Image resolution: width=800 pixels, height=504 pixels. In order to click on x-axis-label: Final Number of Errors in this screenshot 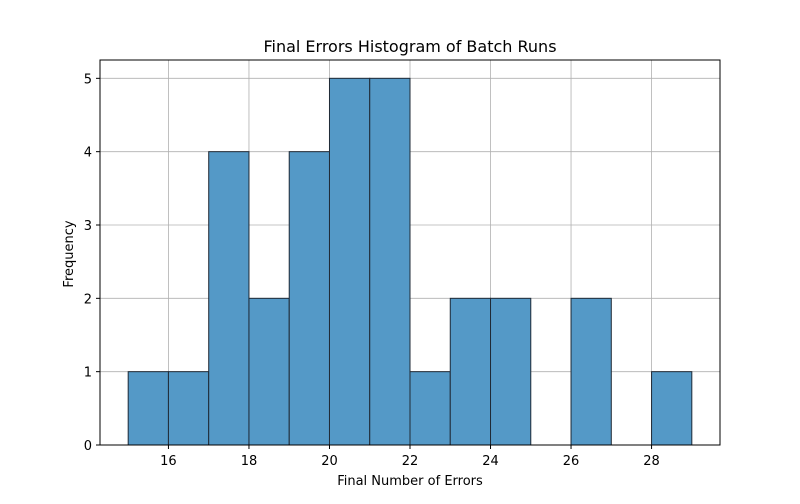, I will do `click(410, 481)`.